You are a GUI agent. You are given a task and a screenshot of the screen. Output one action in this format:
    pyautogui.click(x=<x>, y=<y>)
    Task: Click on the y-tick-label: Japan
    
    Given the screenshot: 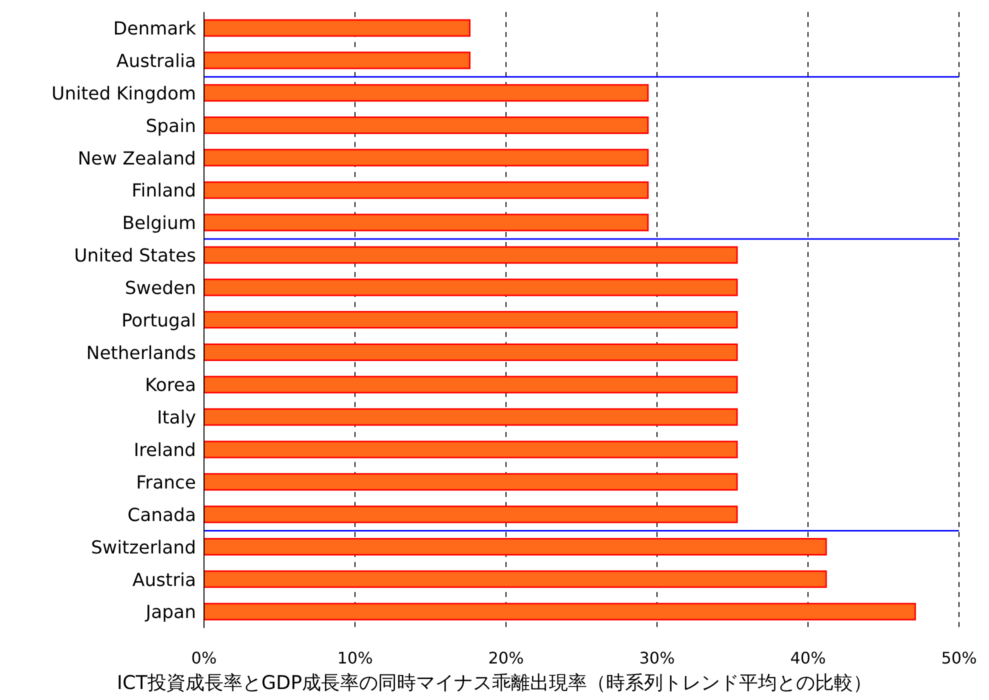 What is the action you would take?
    pyautogui.click(x=170, y=613)
    